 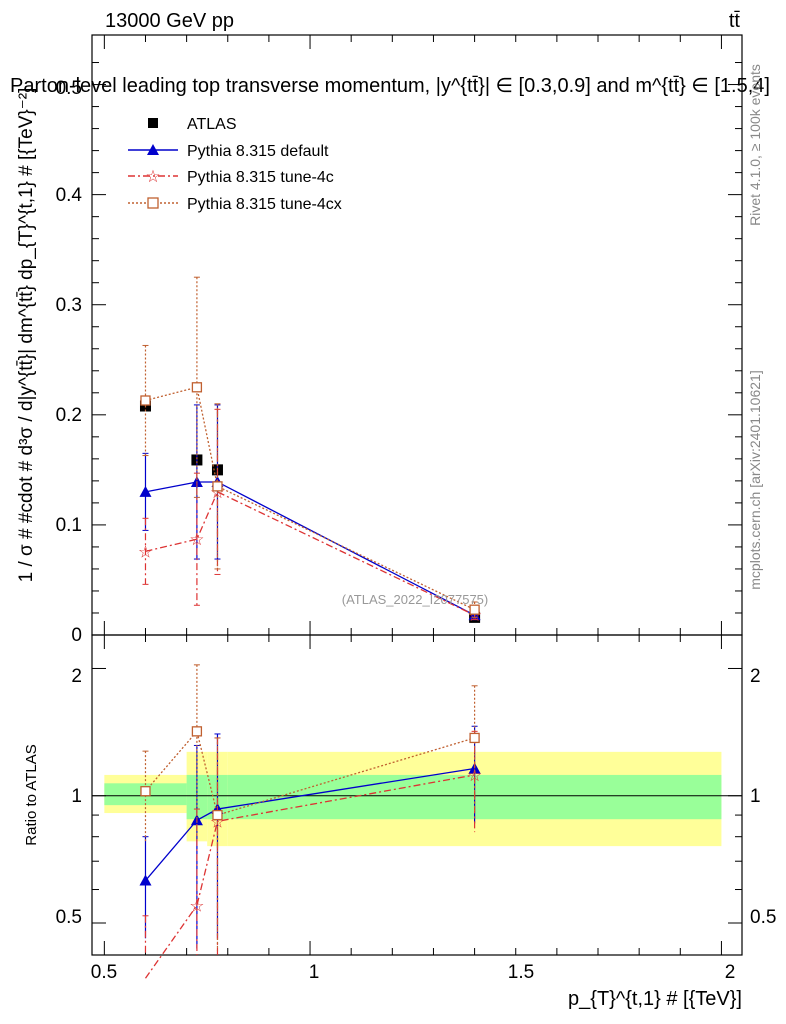 I want to click on rivet-label: Rivet 4.1.0, ≥ 100k events, so click(x=755, y=145).